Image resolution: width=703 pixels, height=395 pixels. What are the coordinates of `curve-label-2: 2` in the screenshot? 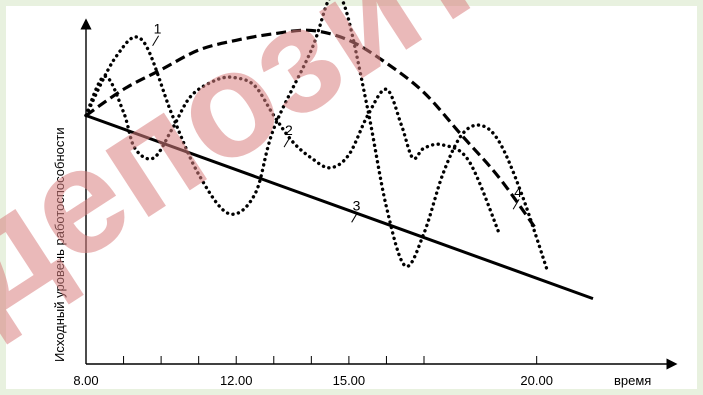 It's located at (289, 130).